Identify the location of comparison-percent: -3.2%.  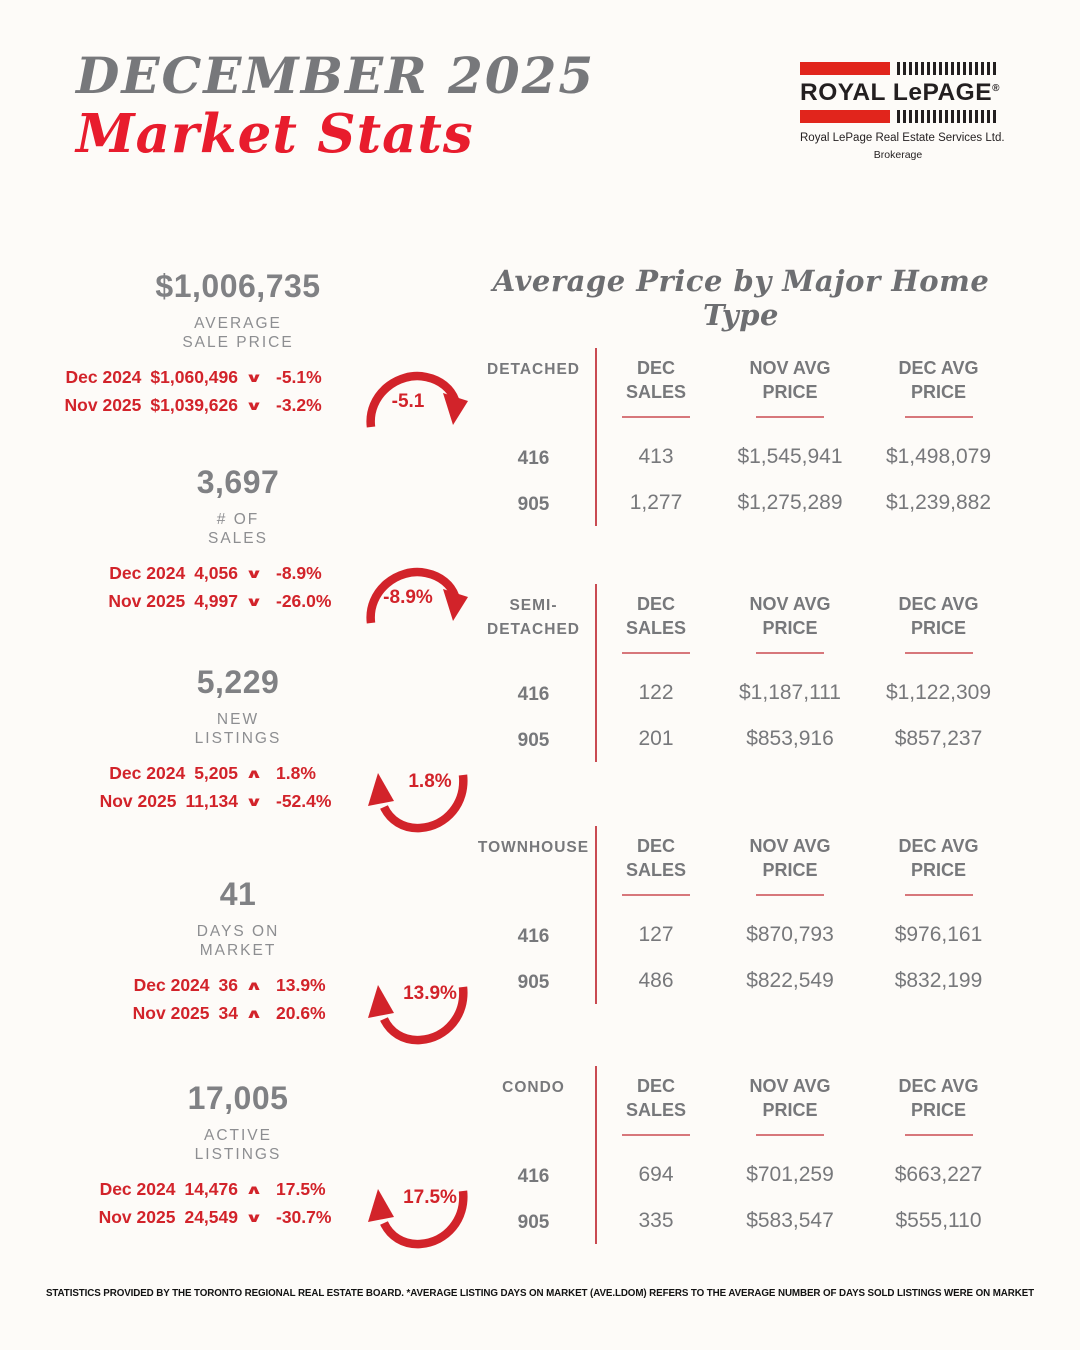
(299, 405).